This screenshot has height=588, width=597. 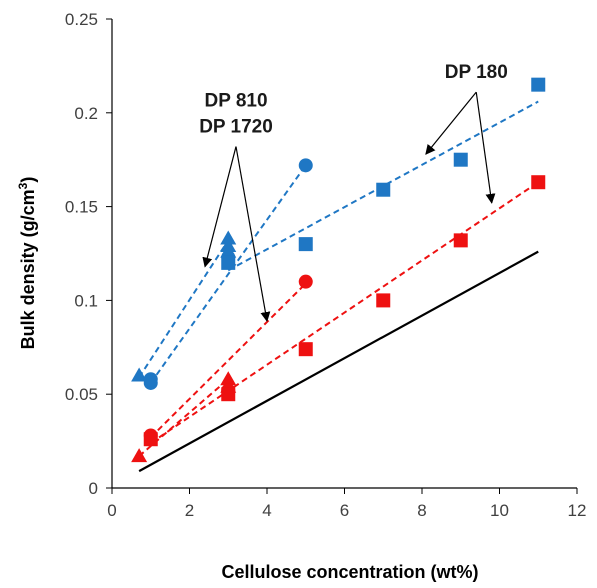 What do you see at coordinates (184, 308) in the screenshot?
I see `fit-line-blue-triangle` at bounding box center [184, 308].